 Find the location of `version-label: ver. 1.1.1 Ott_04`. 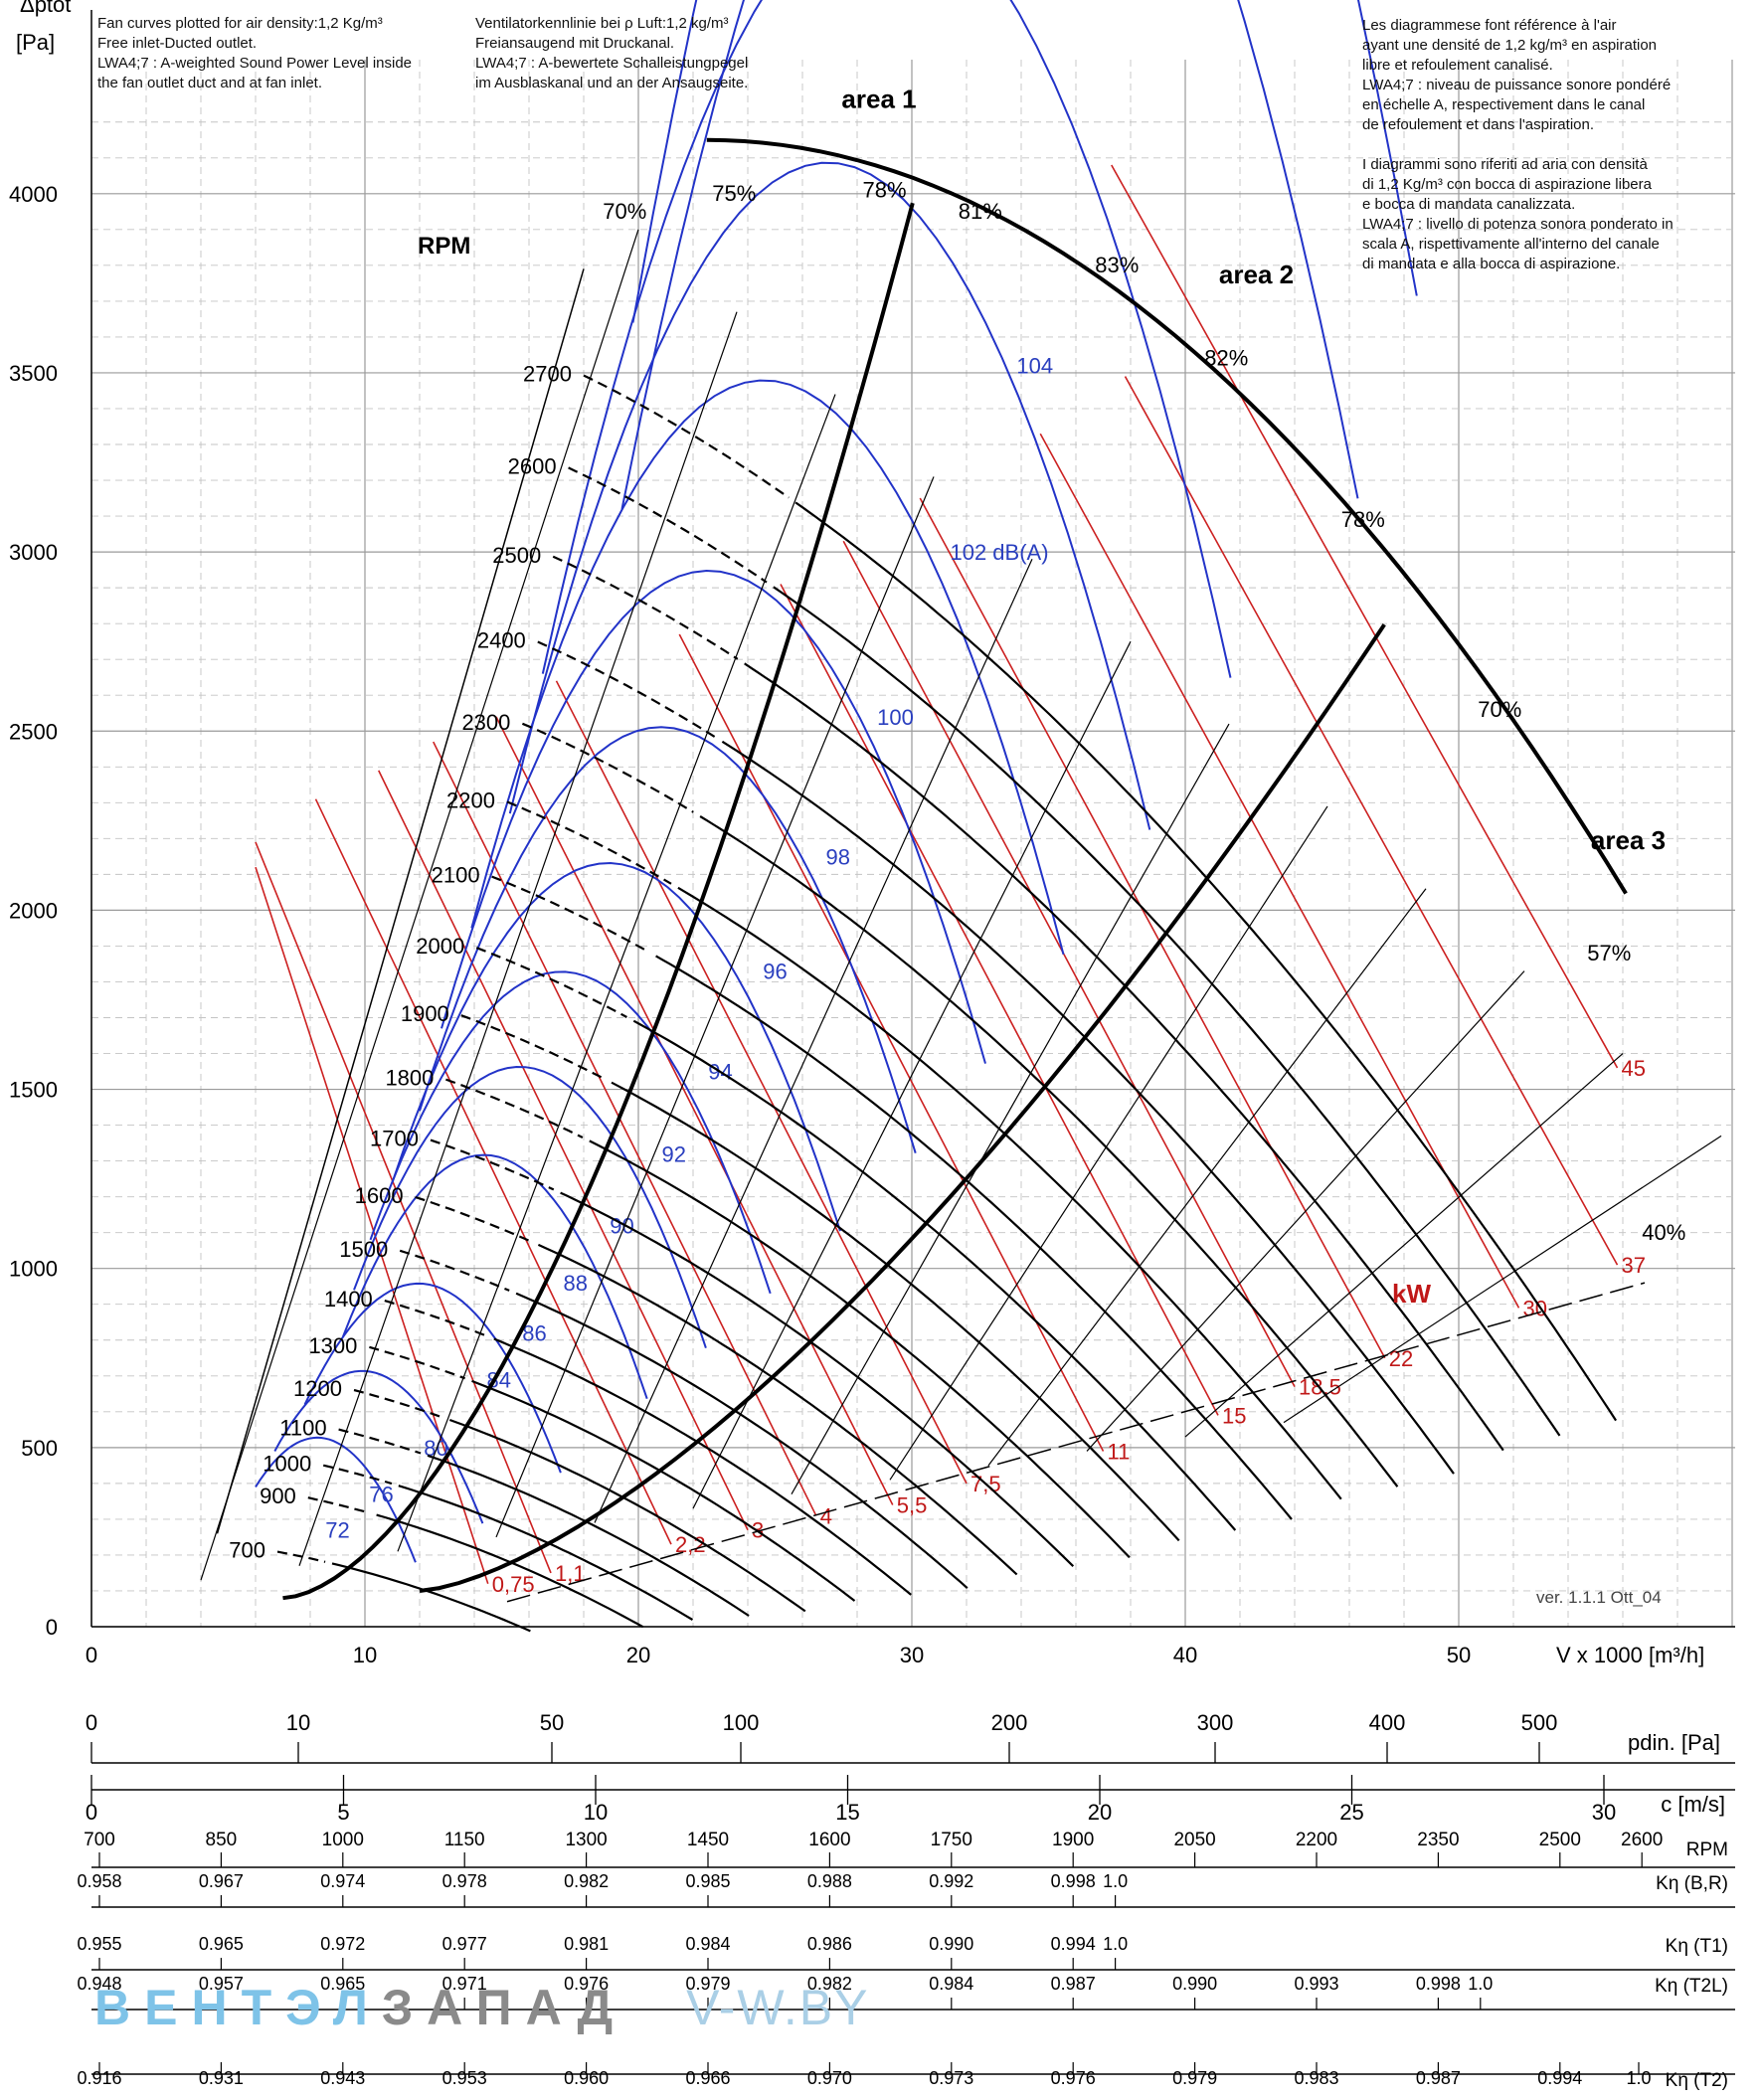

version-label: ver. 1.1.1 Ott_04 is located at coordinates (1599, 1597).